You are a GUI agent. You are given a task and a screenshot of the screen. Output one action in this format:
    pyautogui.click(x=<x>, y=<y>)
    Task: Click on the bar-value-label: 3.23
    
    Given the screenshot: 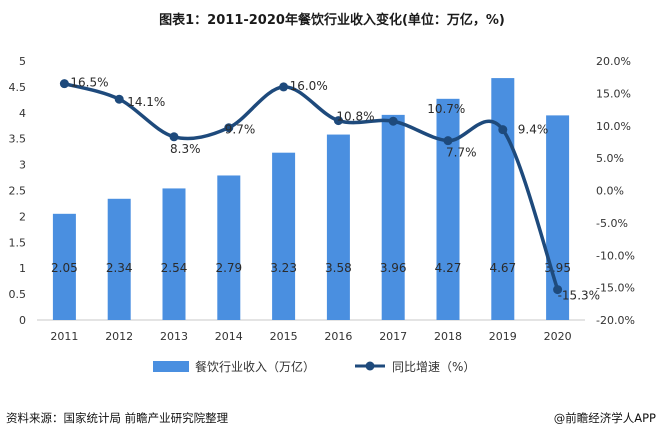 What is the action you would take?
    pyautogui.click(x=283, y=268)
    